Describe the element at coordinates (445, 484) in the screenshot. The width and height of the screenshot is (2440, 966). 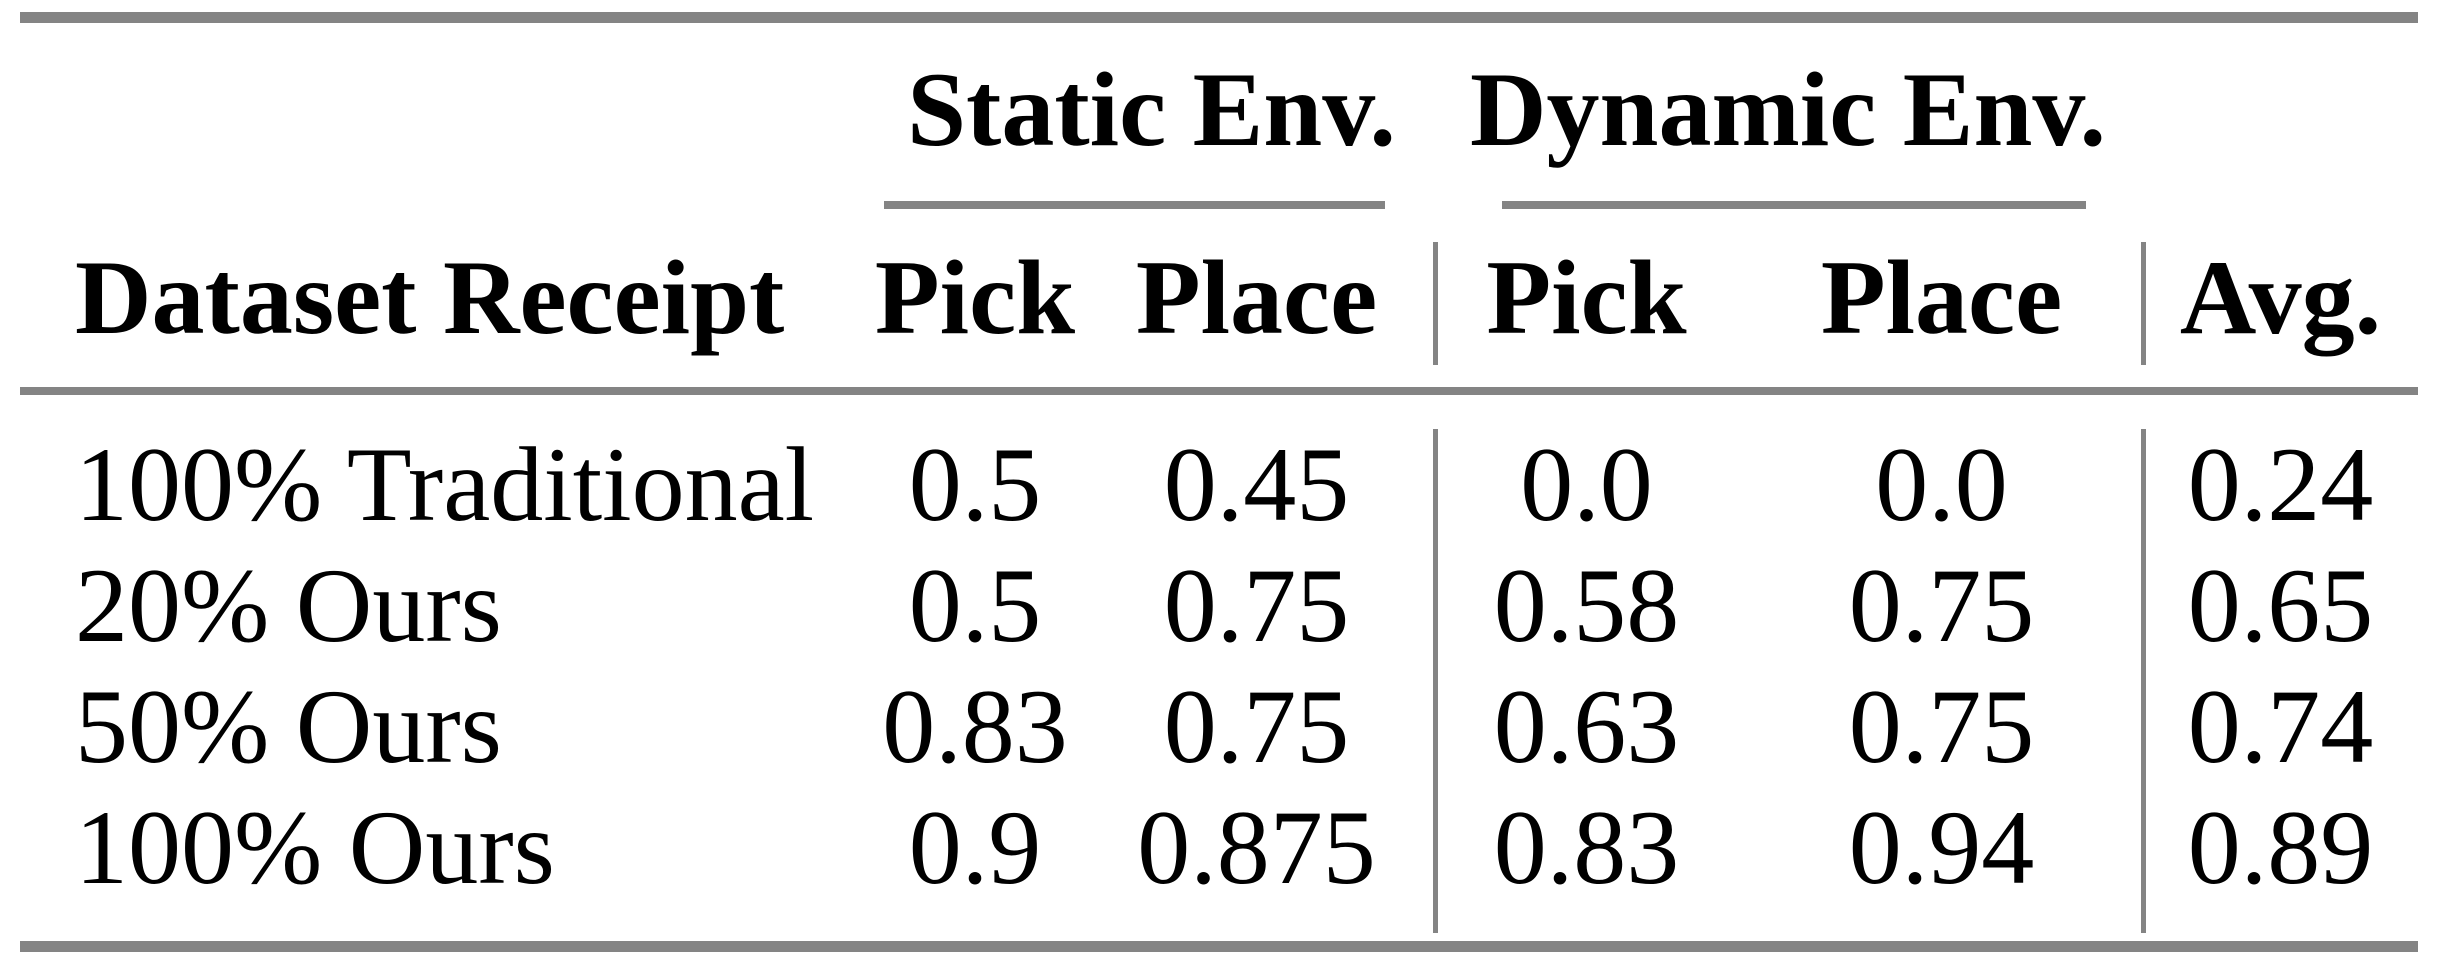
I see `row-label-100-traditional: 100% Traditional` at that location.